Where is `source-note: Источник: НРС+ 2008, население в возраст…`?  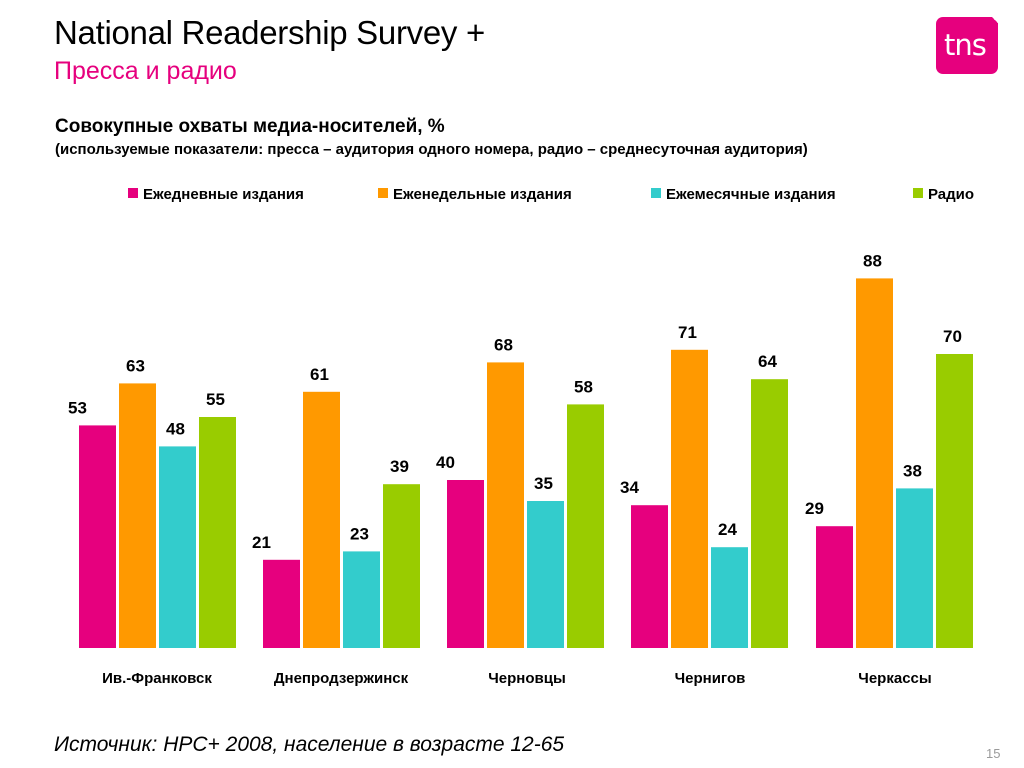 source-note: Источник: НРС+ 2008, население в возраст… is located at coordinates (309, 744).